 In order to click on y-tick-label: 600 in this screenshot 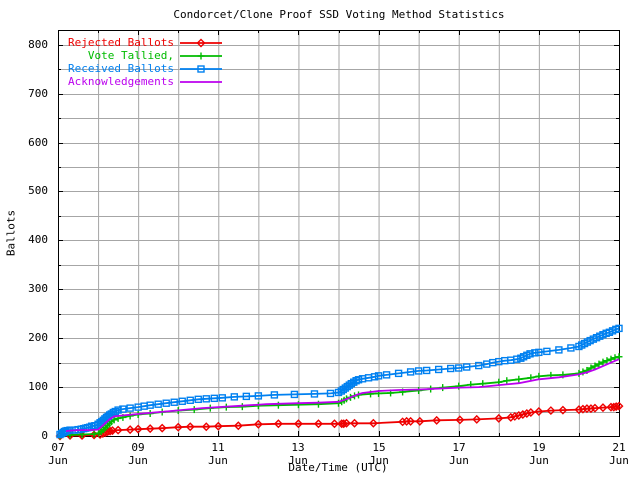, I will do `click(38, 142)`.